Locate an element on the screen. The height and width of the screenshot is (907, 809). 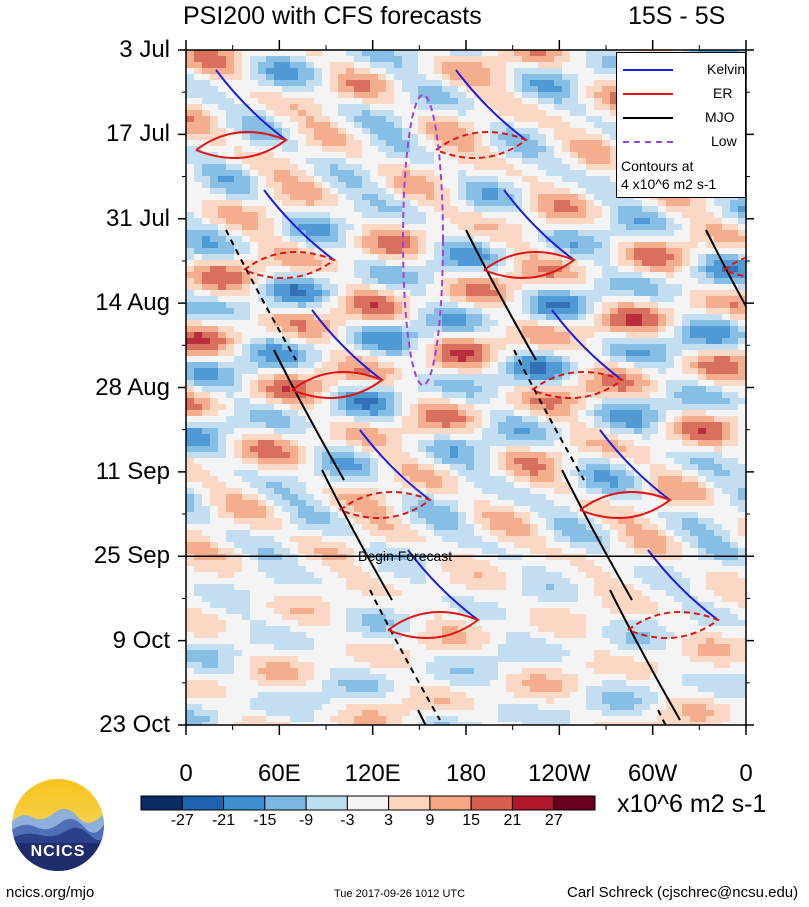
logo-text: NCICS is located at coordinates (58, 851).